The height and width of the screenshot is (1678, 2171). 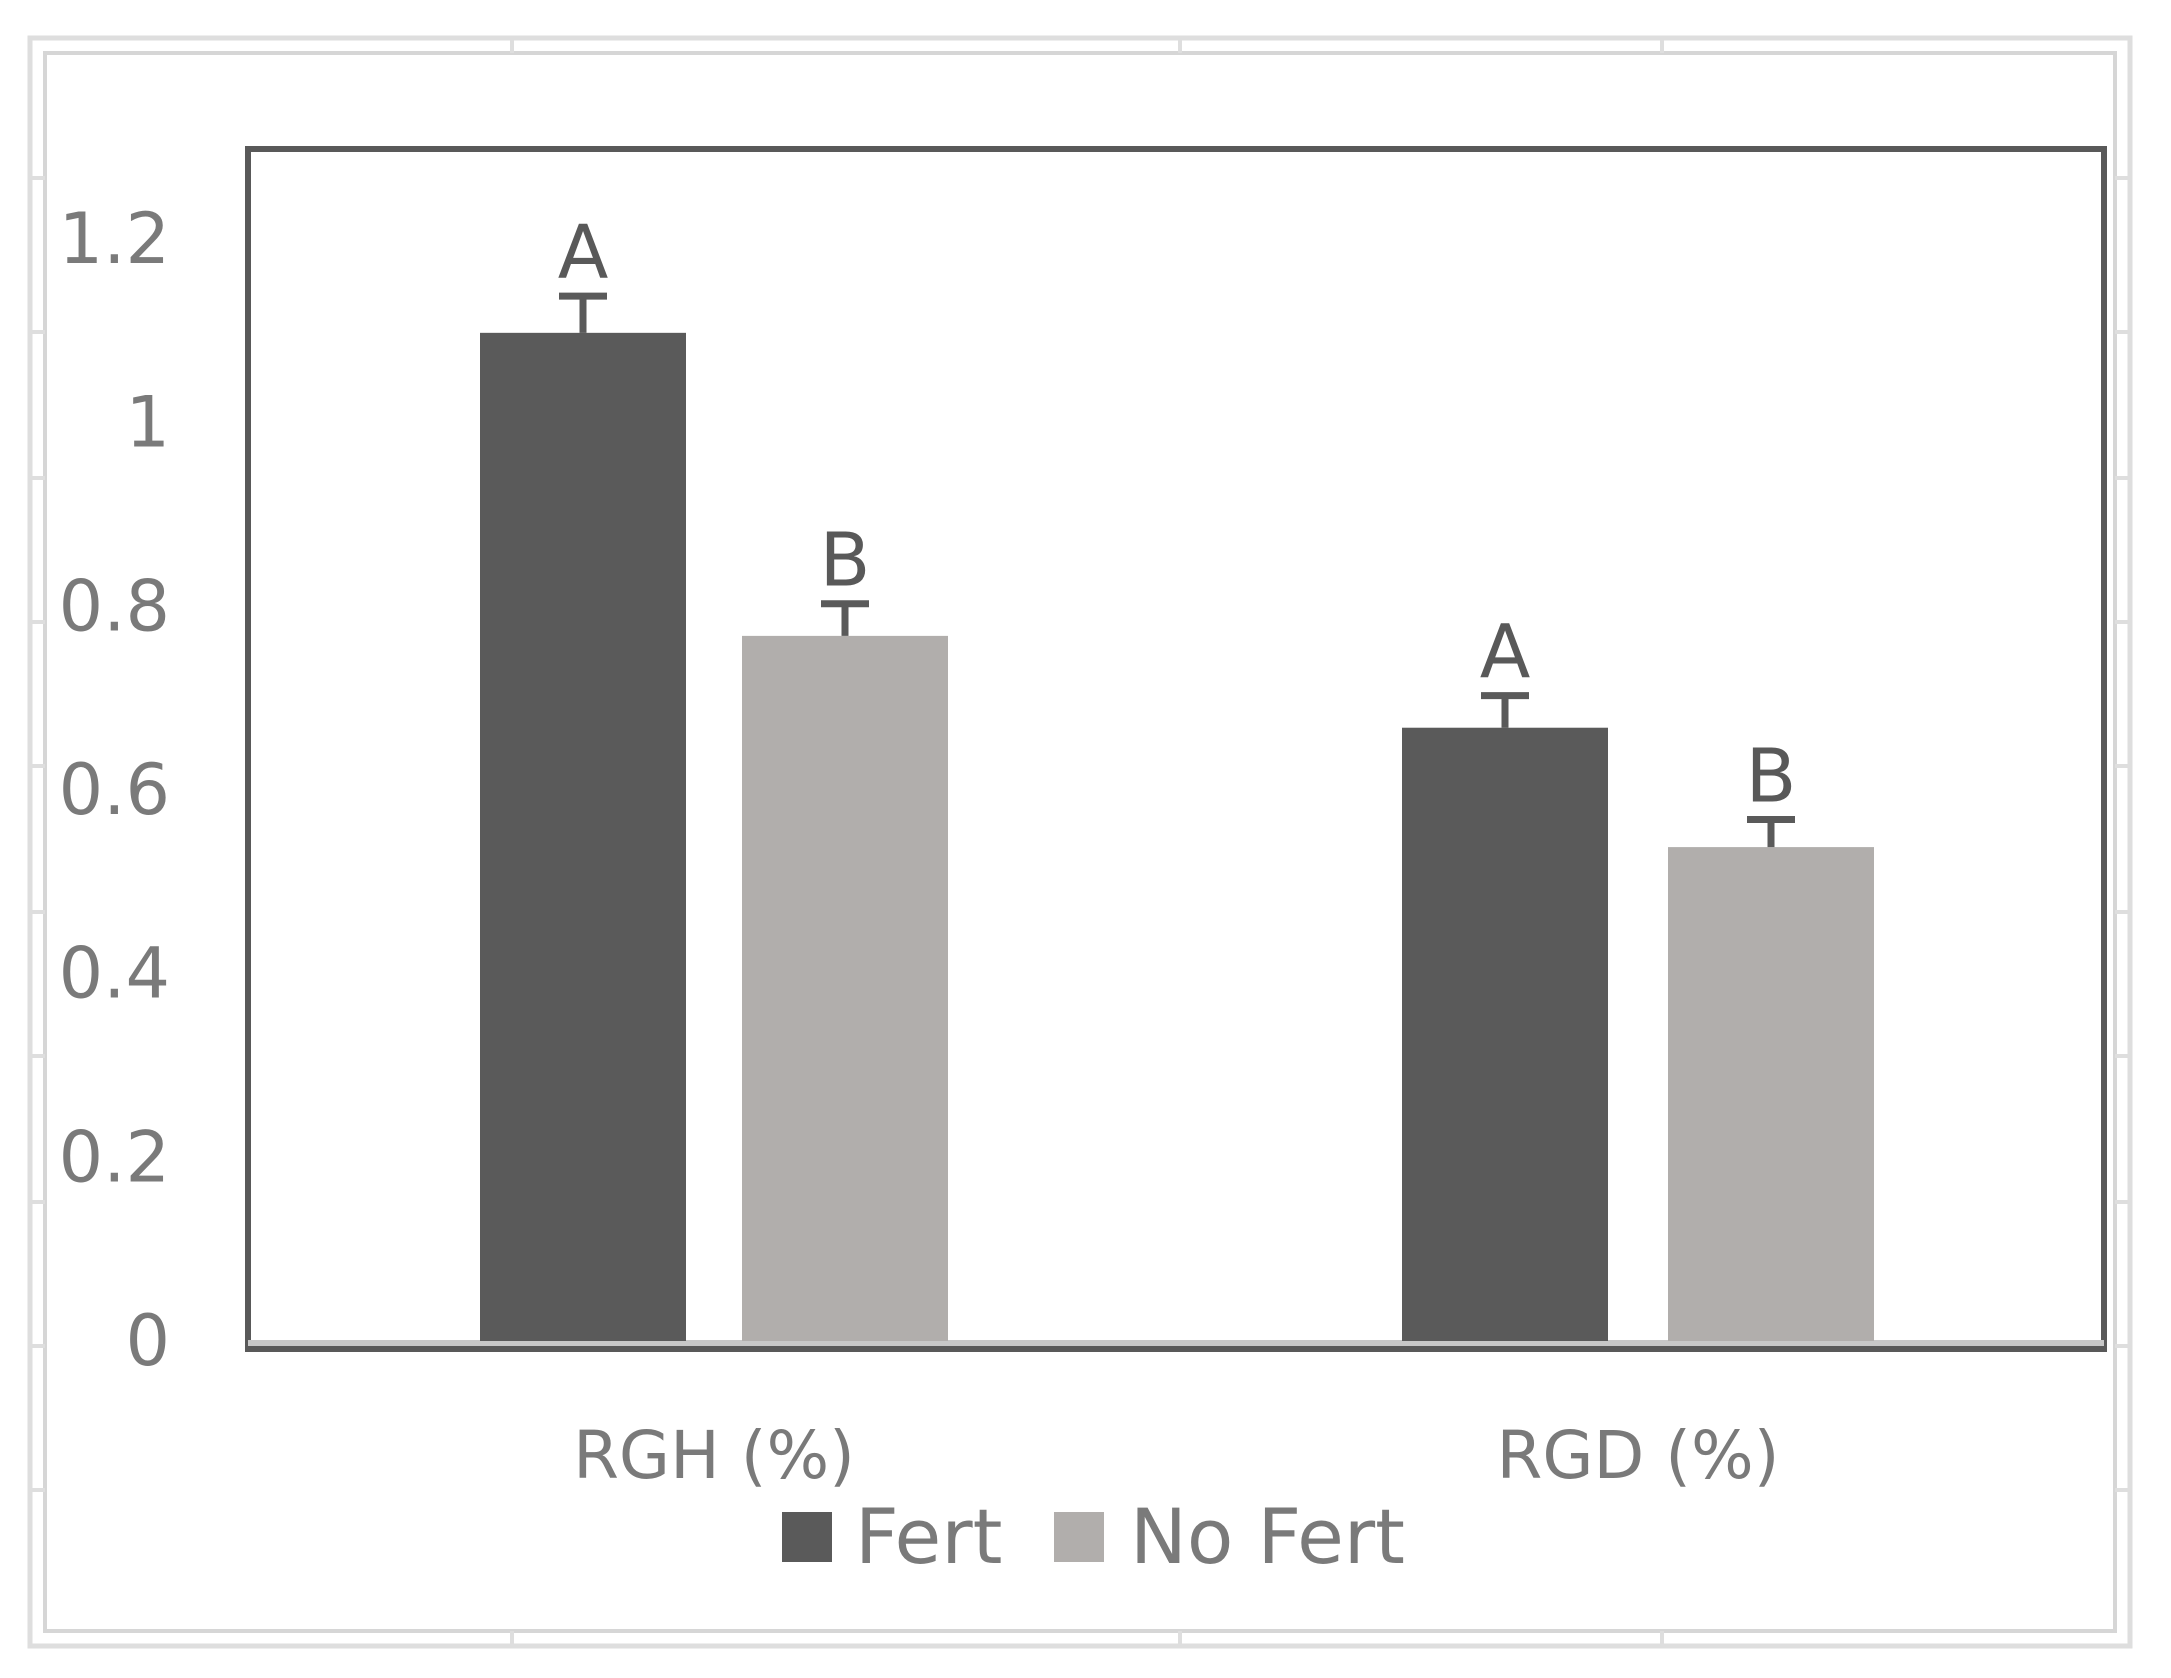 I want to click on y-tick-label: 0.8, so click(x=114, y=606).